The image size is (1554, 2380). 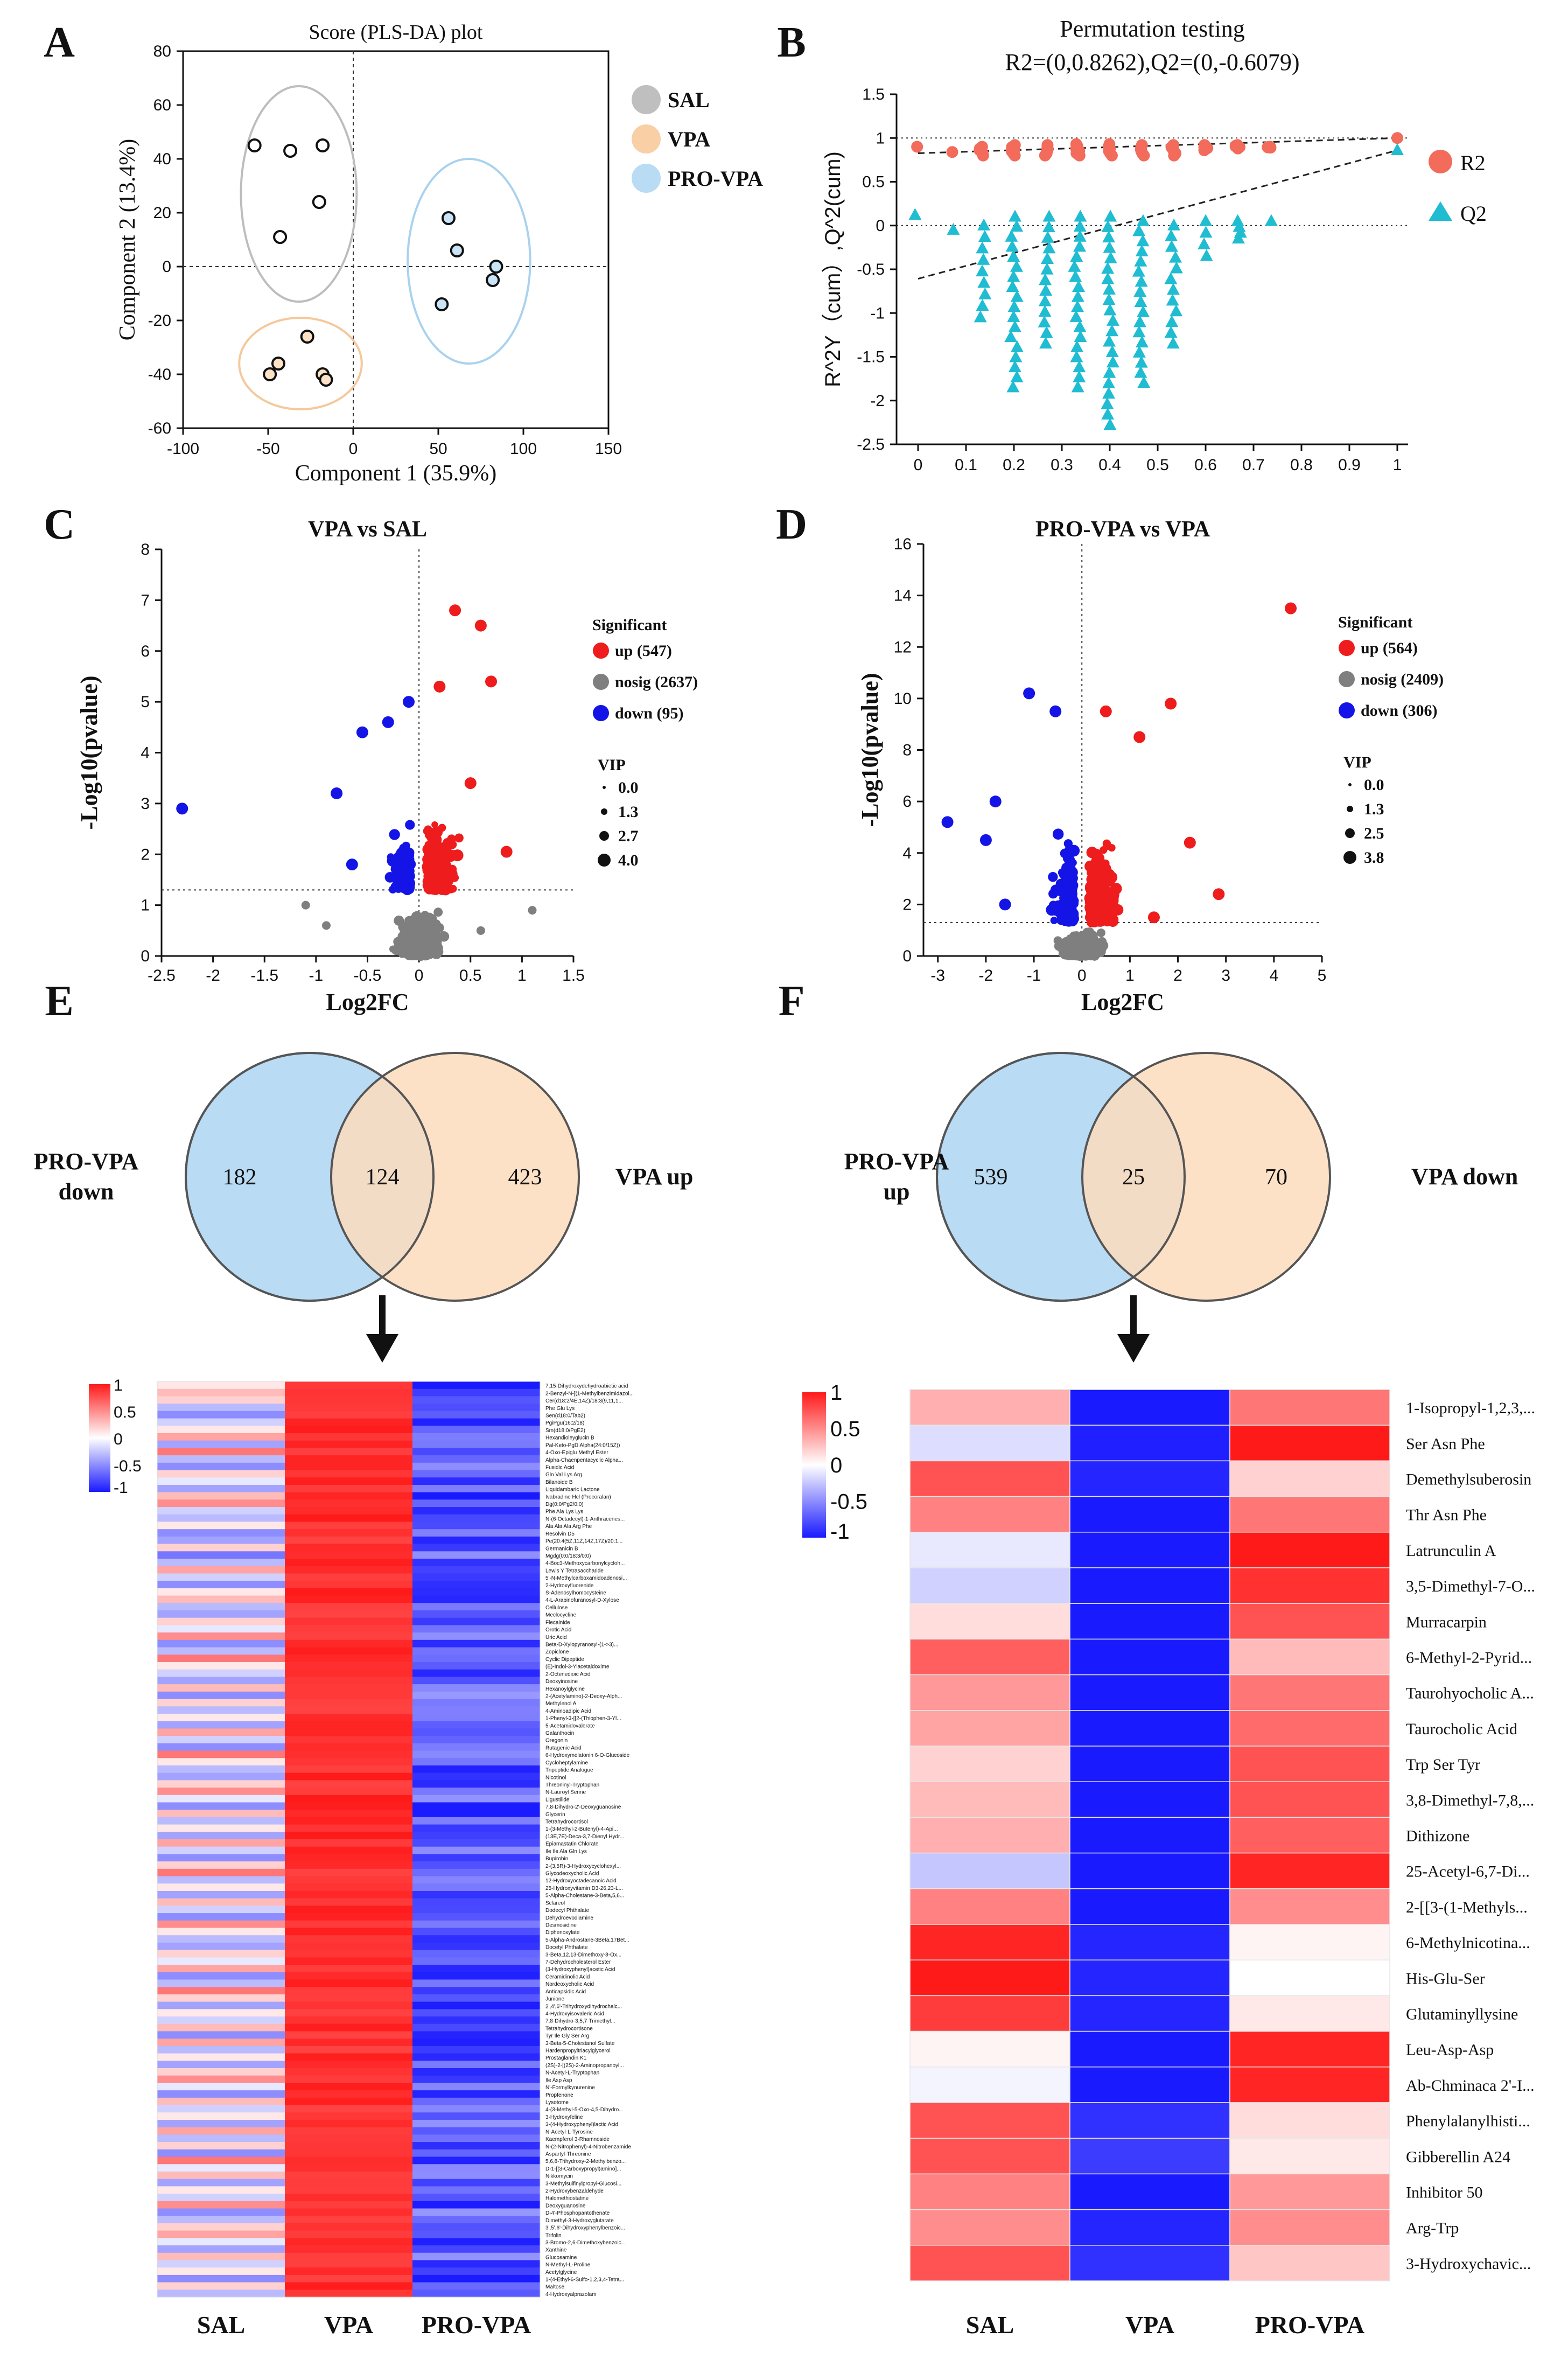 I want to click on panel-c-legend-swatch, so click(x=601, y=682).